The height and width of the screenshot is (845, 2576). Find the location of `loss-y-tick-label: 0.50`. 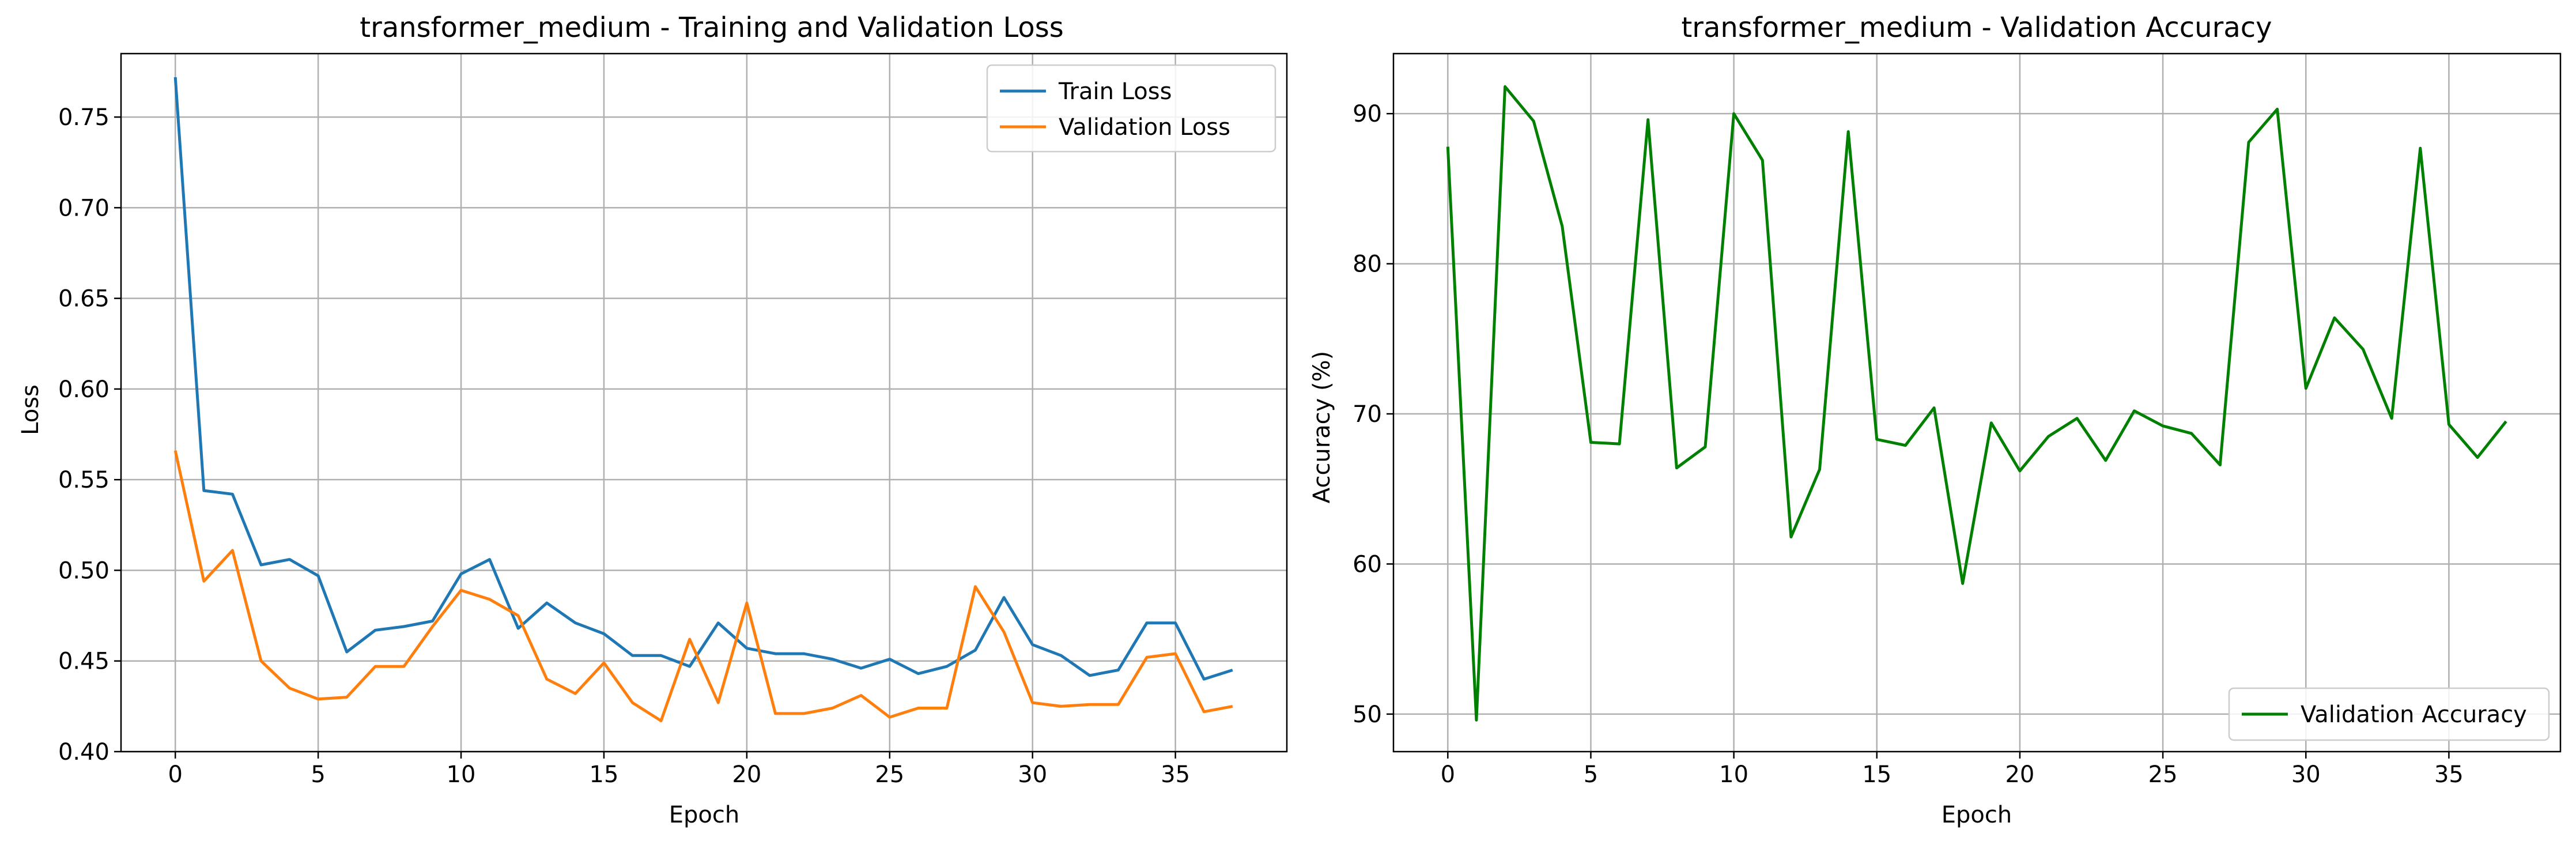

loss-y-tick-label: 0.50 is located at coordinates (83, 570).